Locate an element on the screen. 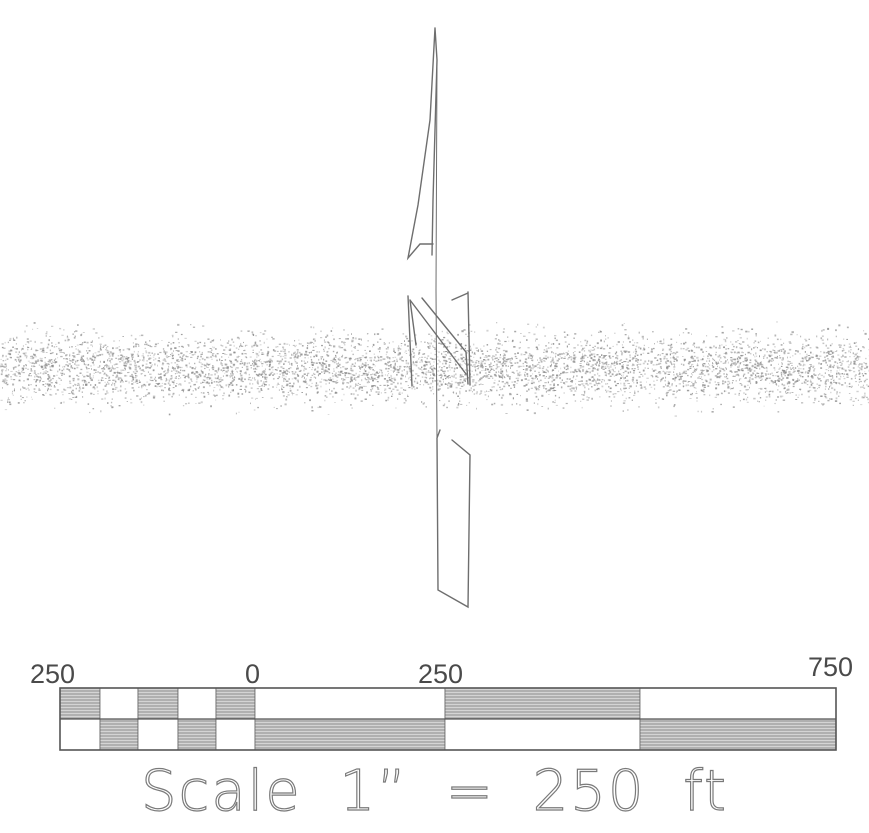 The height and width of the screenshot is (833, 869). scale-bar: 250 0 250 750 is located at coordinates (441, 701).